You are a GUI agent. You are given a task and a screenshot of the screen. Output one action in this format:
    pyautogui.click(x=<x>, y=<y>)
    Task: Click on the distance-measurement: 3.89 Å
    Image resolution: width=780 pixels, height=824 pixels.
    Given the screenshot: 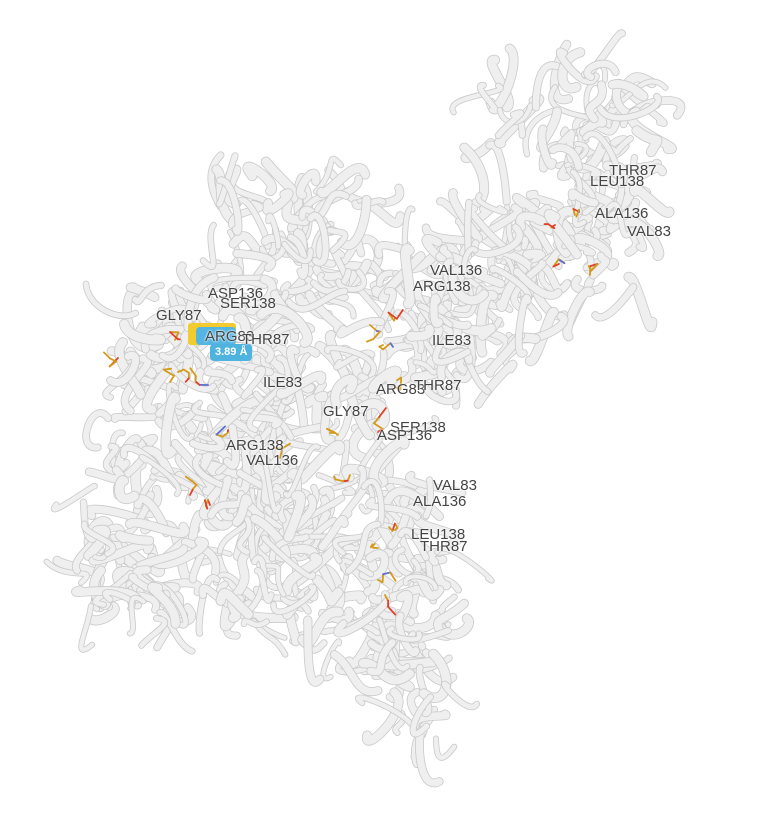 What is the action you would take?
    pyautogui.click(x=231, y=352)
    